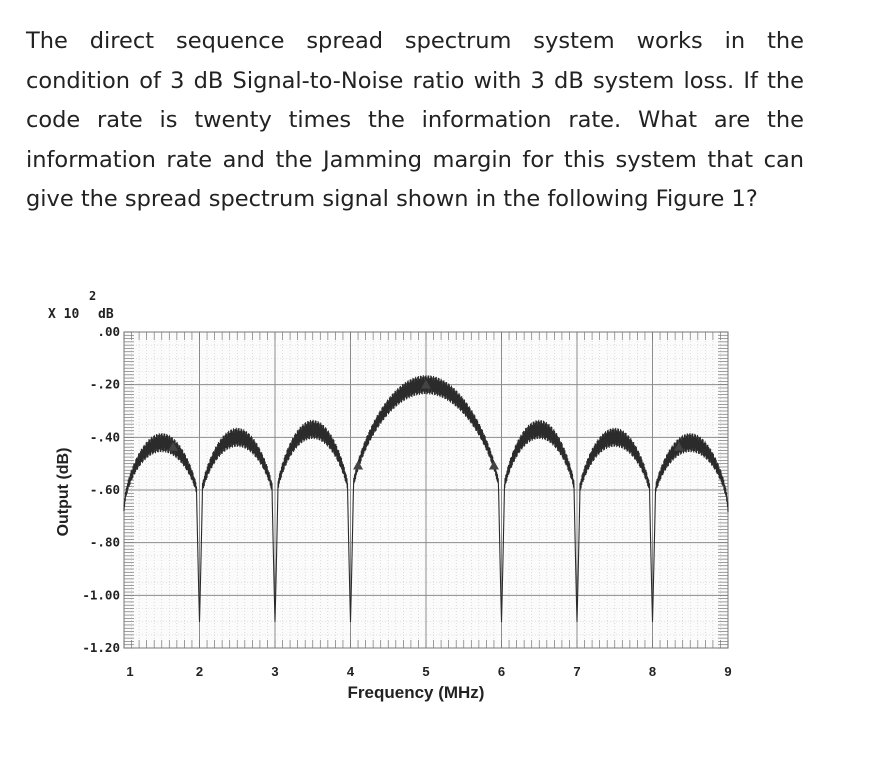 The width and height of the screenshot is (896, 764). What do you see at coordinates (92, 296) in the screenshot?
I see `y-scale-exponent: 2` at bounding box center [92, 296].